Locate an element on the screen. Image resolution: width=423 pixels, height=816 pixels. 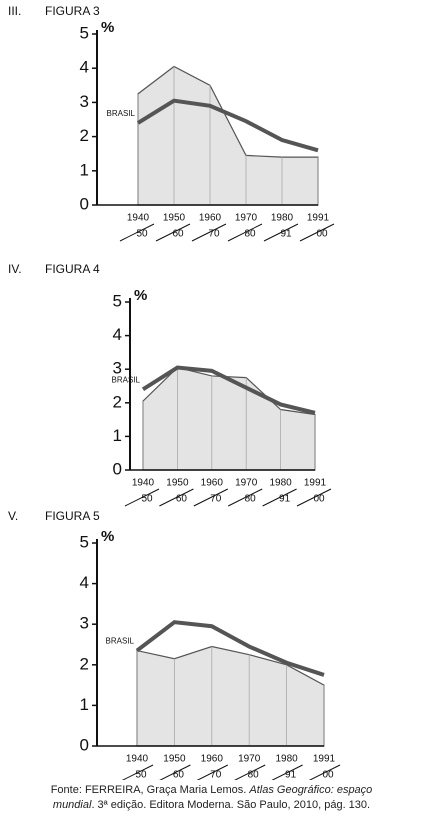
source-title: Atlas Geográfico: espaço is located at coordinates (311, 790).